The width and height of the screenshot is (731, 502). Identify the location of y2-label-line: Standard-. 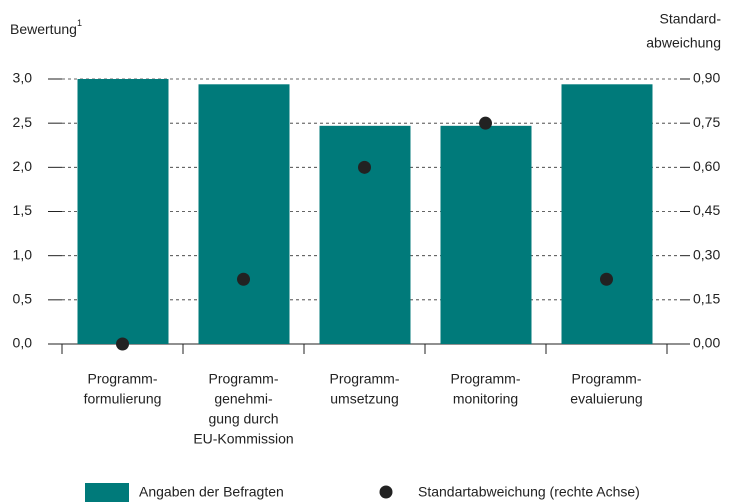
(691, 19).